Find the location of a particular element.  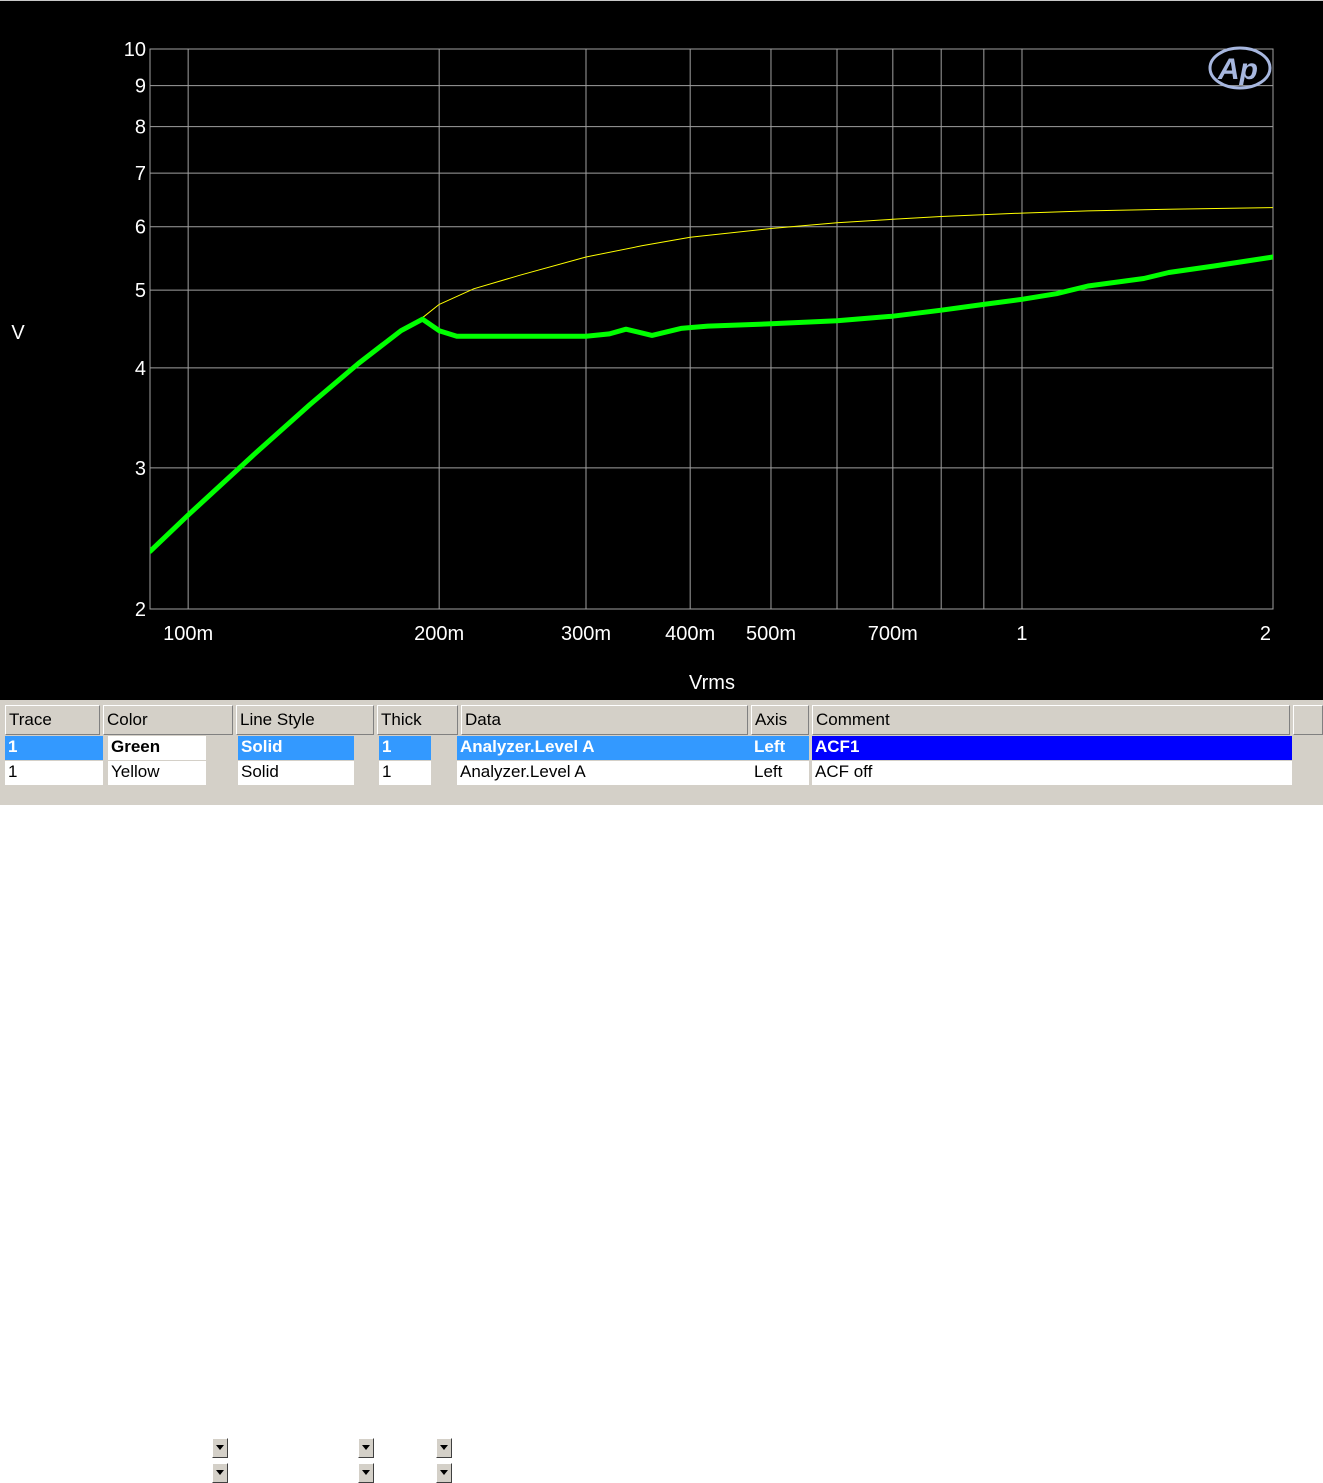

x-tick-label: 400m is located at coordinates (690, 634).